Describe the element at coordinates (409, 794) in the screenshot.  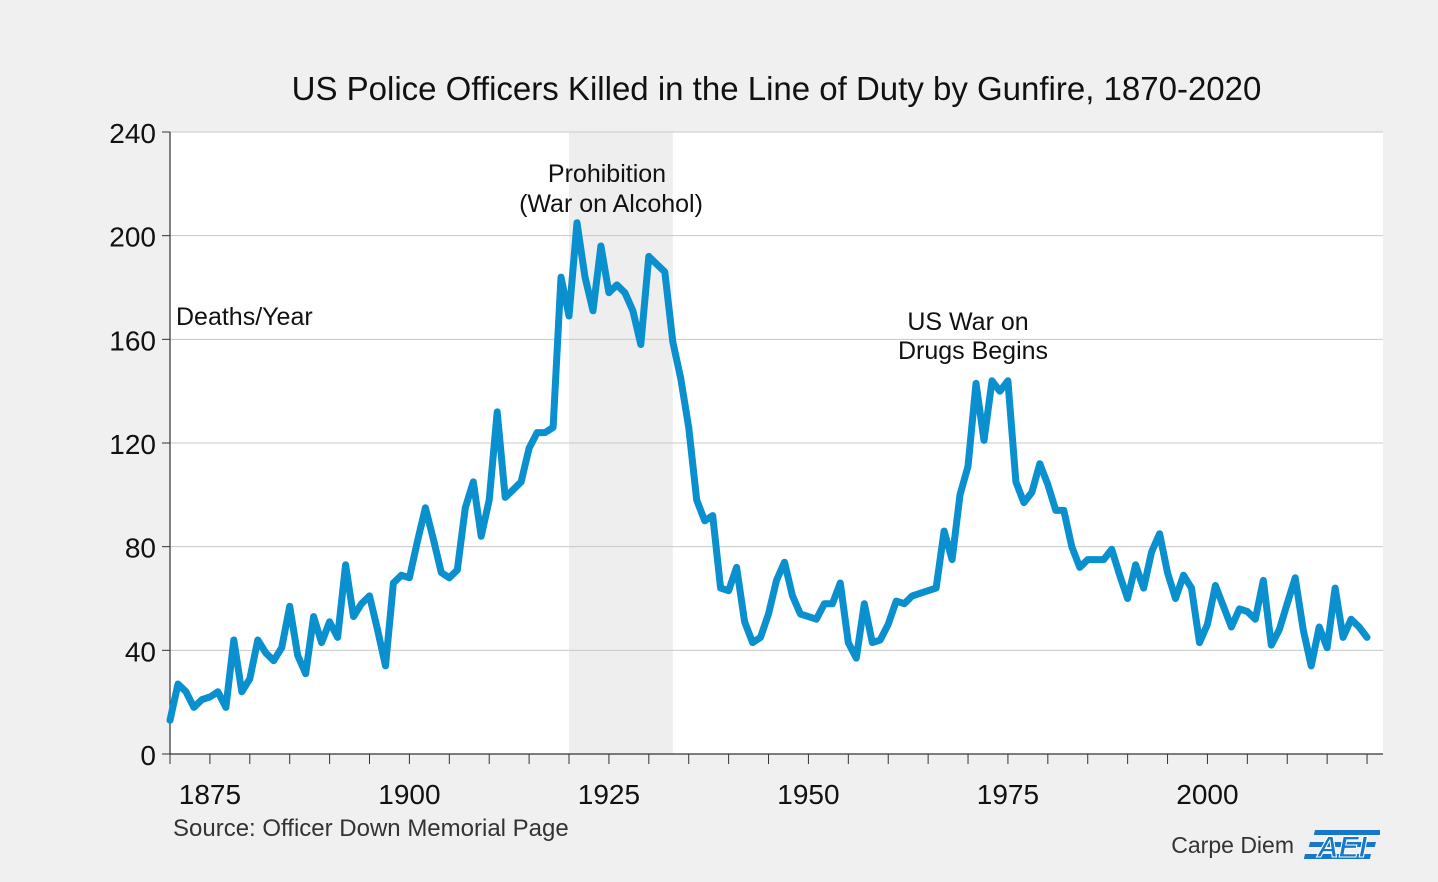
I see `x-tick-label: 1900` at that location.